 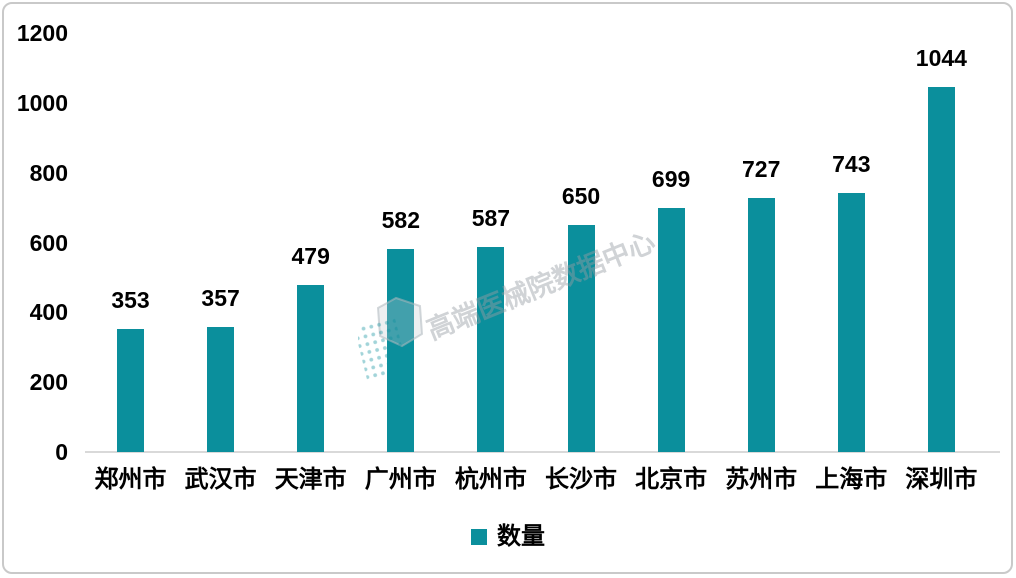 I want to click on bar-广州市, so click(x=401, y=350).